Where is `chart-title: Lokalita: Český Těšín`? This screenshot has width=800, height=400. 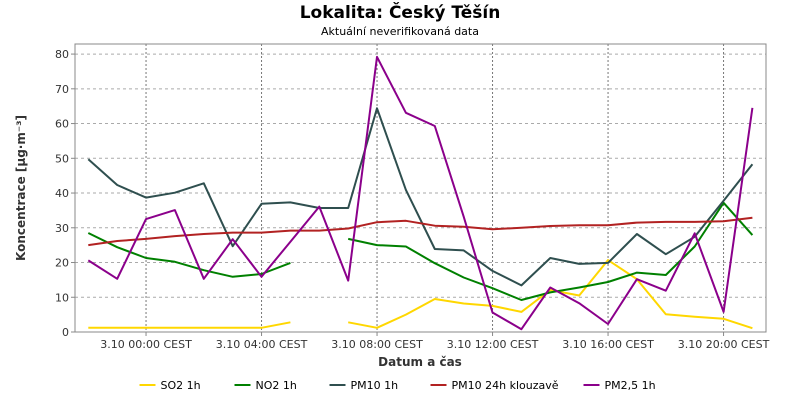 chart-title: Lokalita: Český Těšín is located at coordinates (400, 12).